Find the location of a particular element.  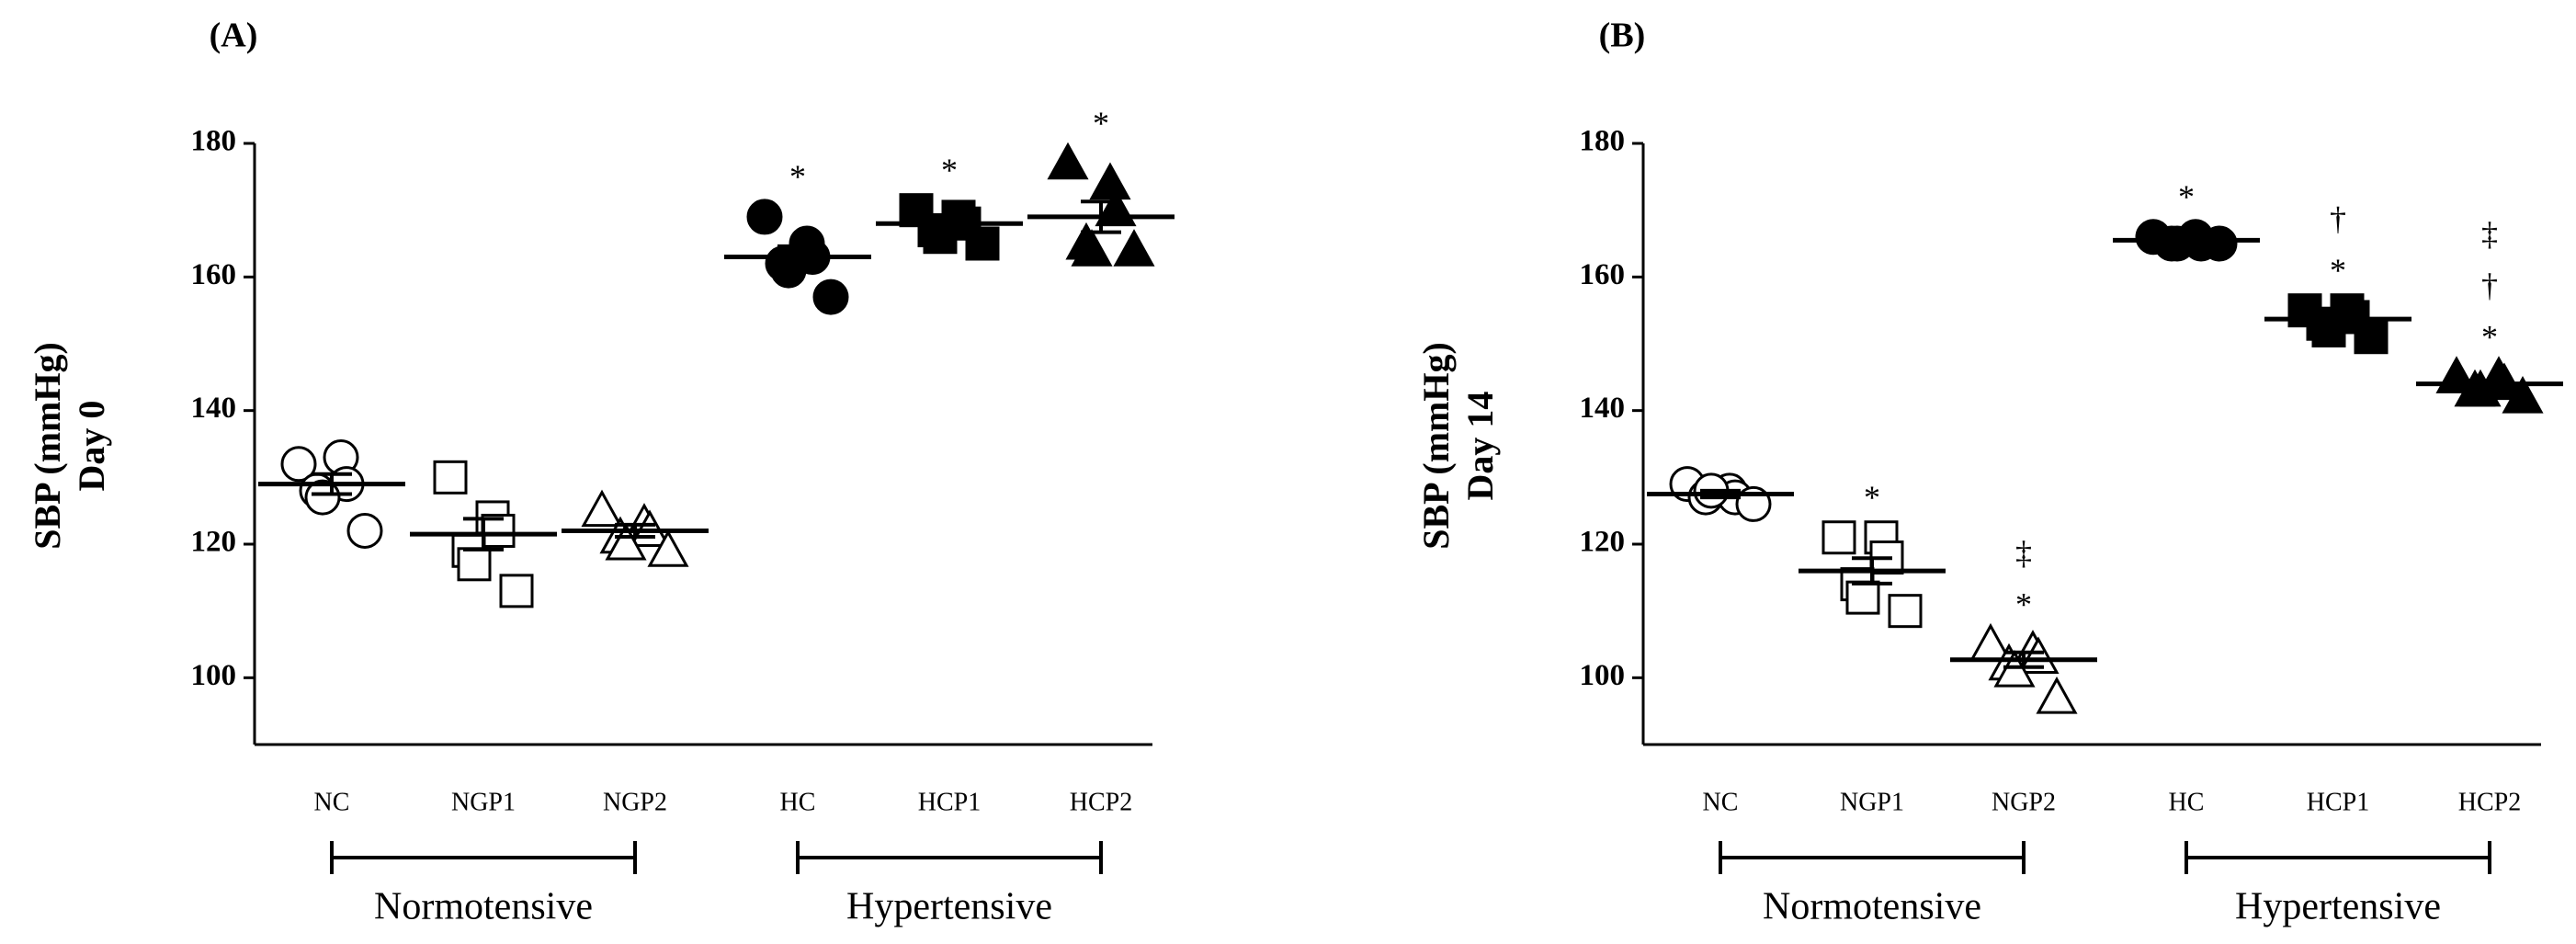

panel-title: (A) is located at coordinates (234, 36).